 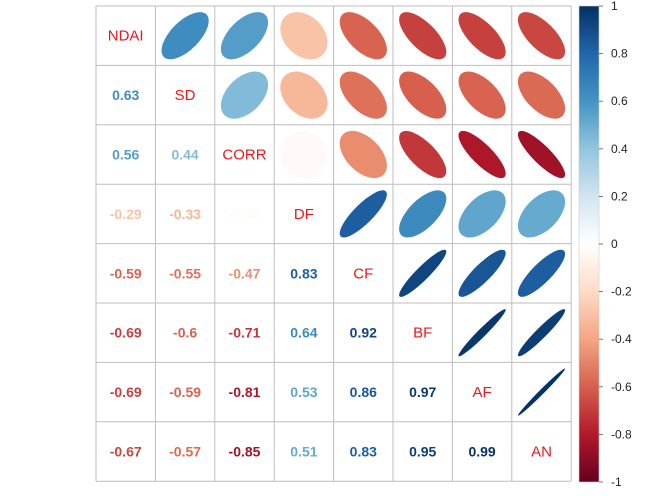 I want to click on correlation-value: 0.64, so click(x=303, y=333).